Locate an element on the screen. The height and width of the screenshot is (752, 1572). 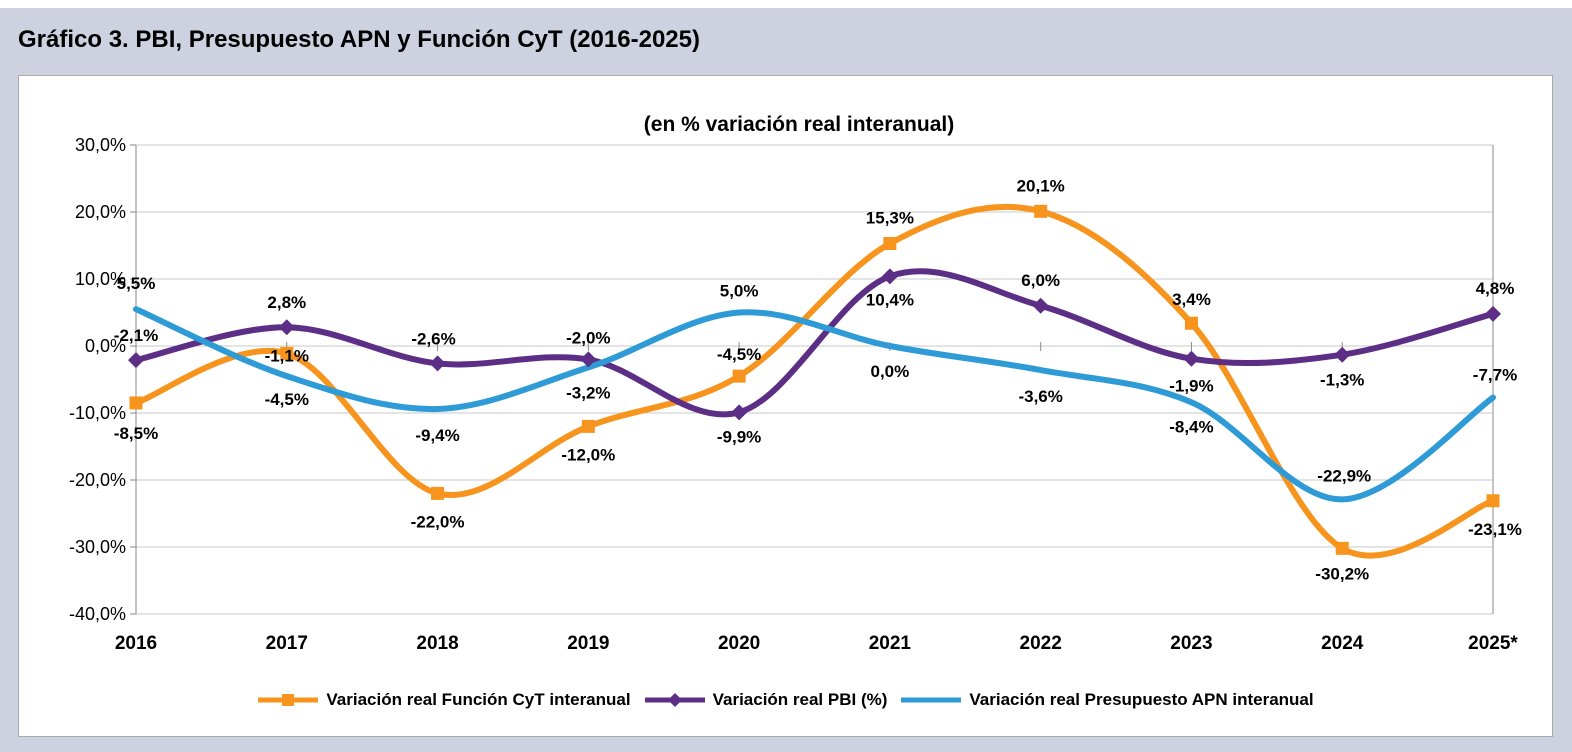
data-label: -2,0% is located at coordinates (588, 337).